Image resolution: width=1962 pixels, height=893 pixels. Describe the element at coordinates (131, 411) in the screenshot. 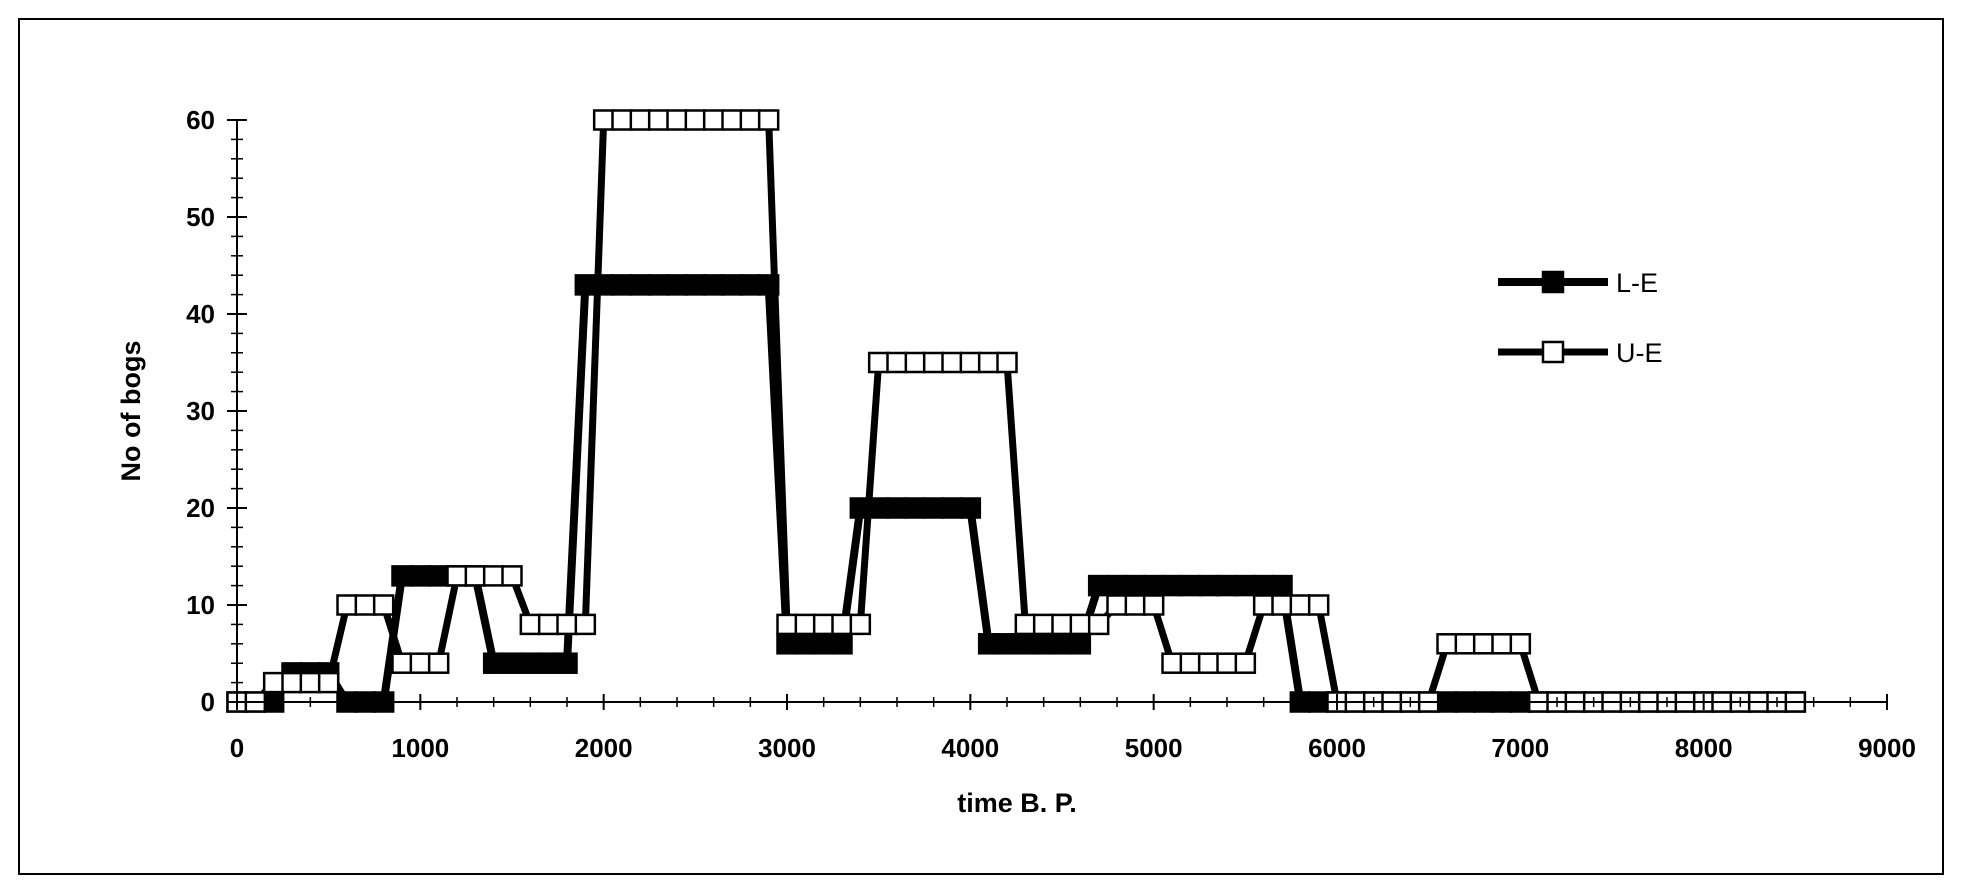

I see `y-axis-title: No of bogs` at that location.